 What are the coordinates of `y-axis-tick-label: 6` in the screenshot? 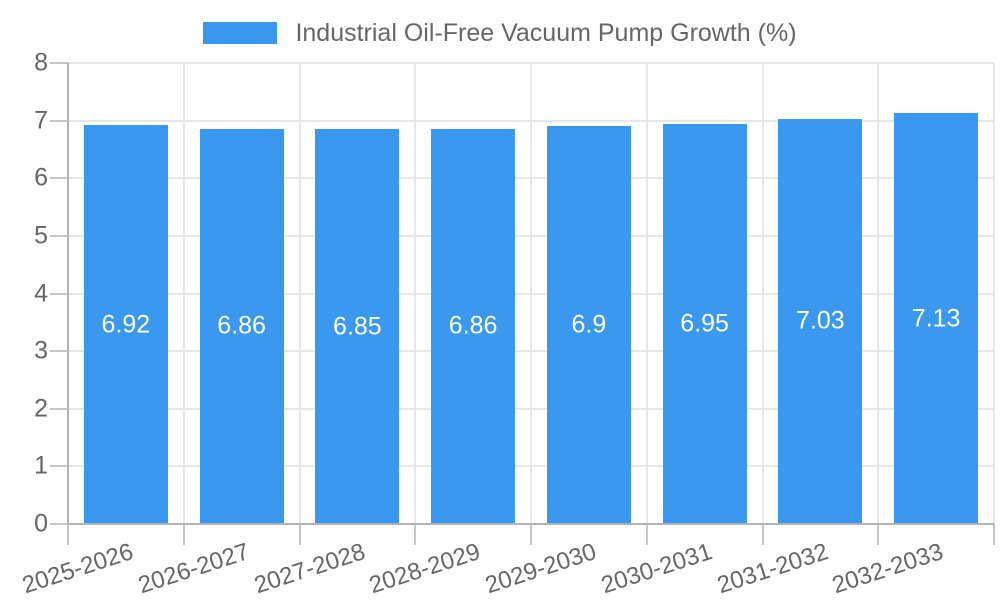 It's located at (41, 177).